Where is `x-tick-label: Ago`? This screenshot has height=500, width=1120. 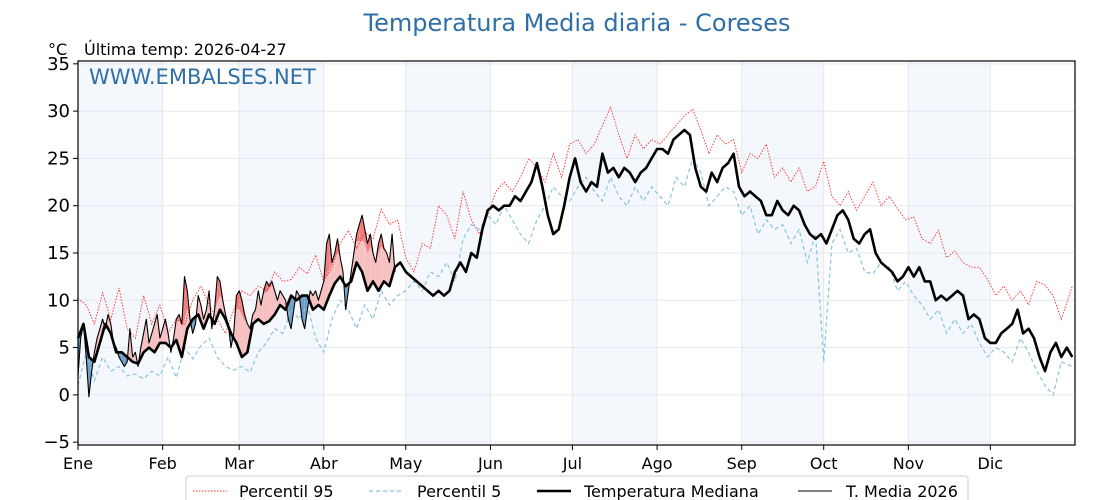 x-tick-label: Ago is located at coordinates (657, 463).